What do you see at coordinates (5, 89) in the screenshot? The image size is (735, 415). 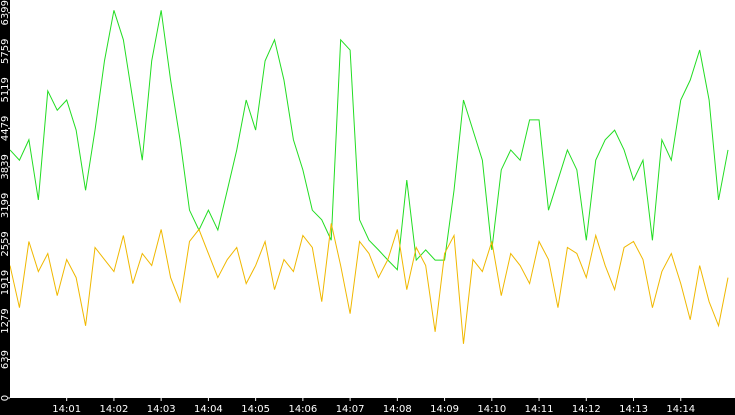 I see `y-tick-label: 5119` at bounding box center [5, 89].